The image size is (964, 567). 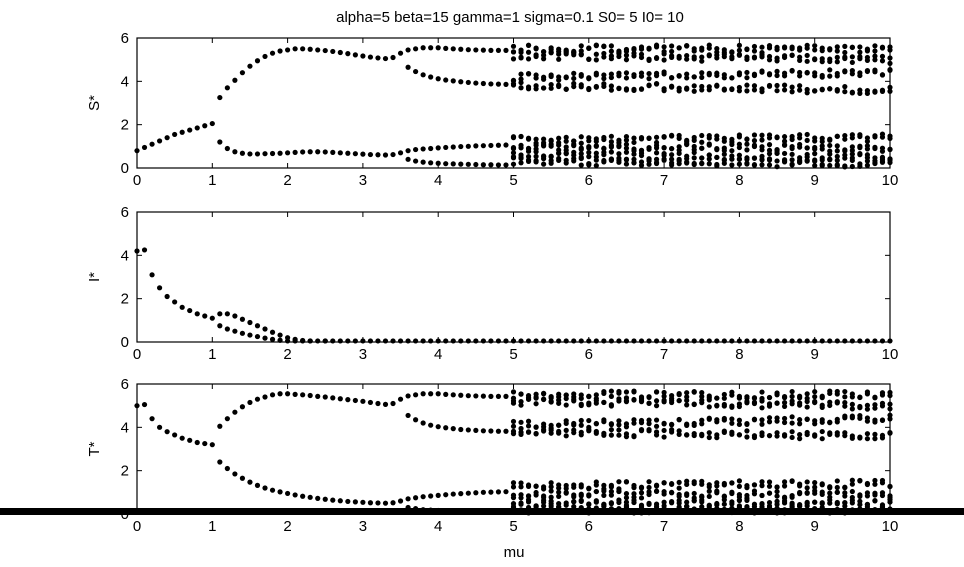 What do you see at coordinates (815, 354) in the screenshot?
I see `x-tick-label: 9` at bounding box center [815, 354].